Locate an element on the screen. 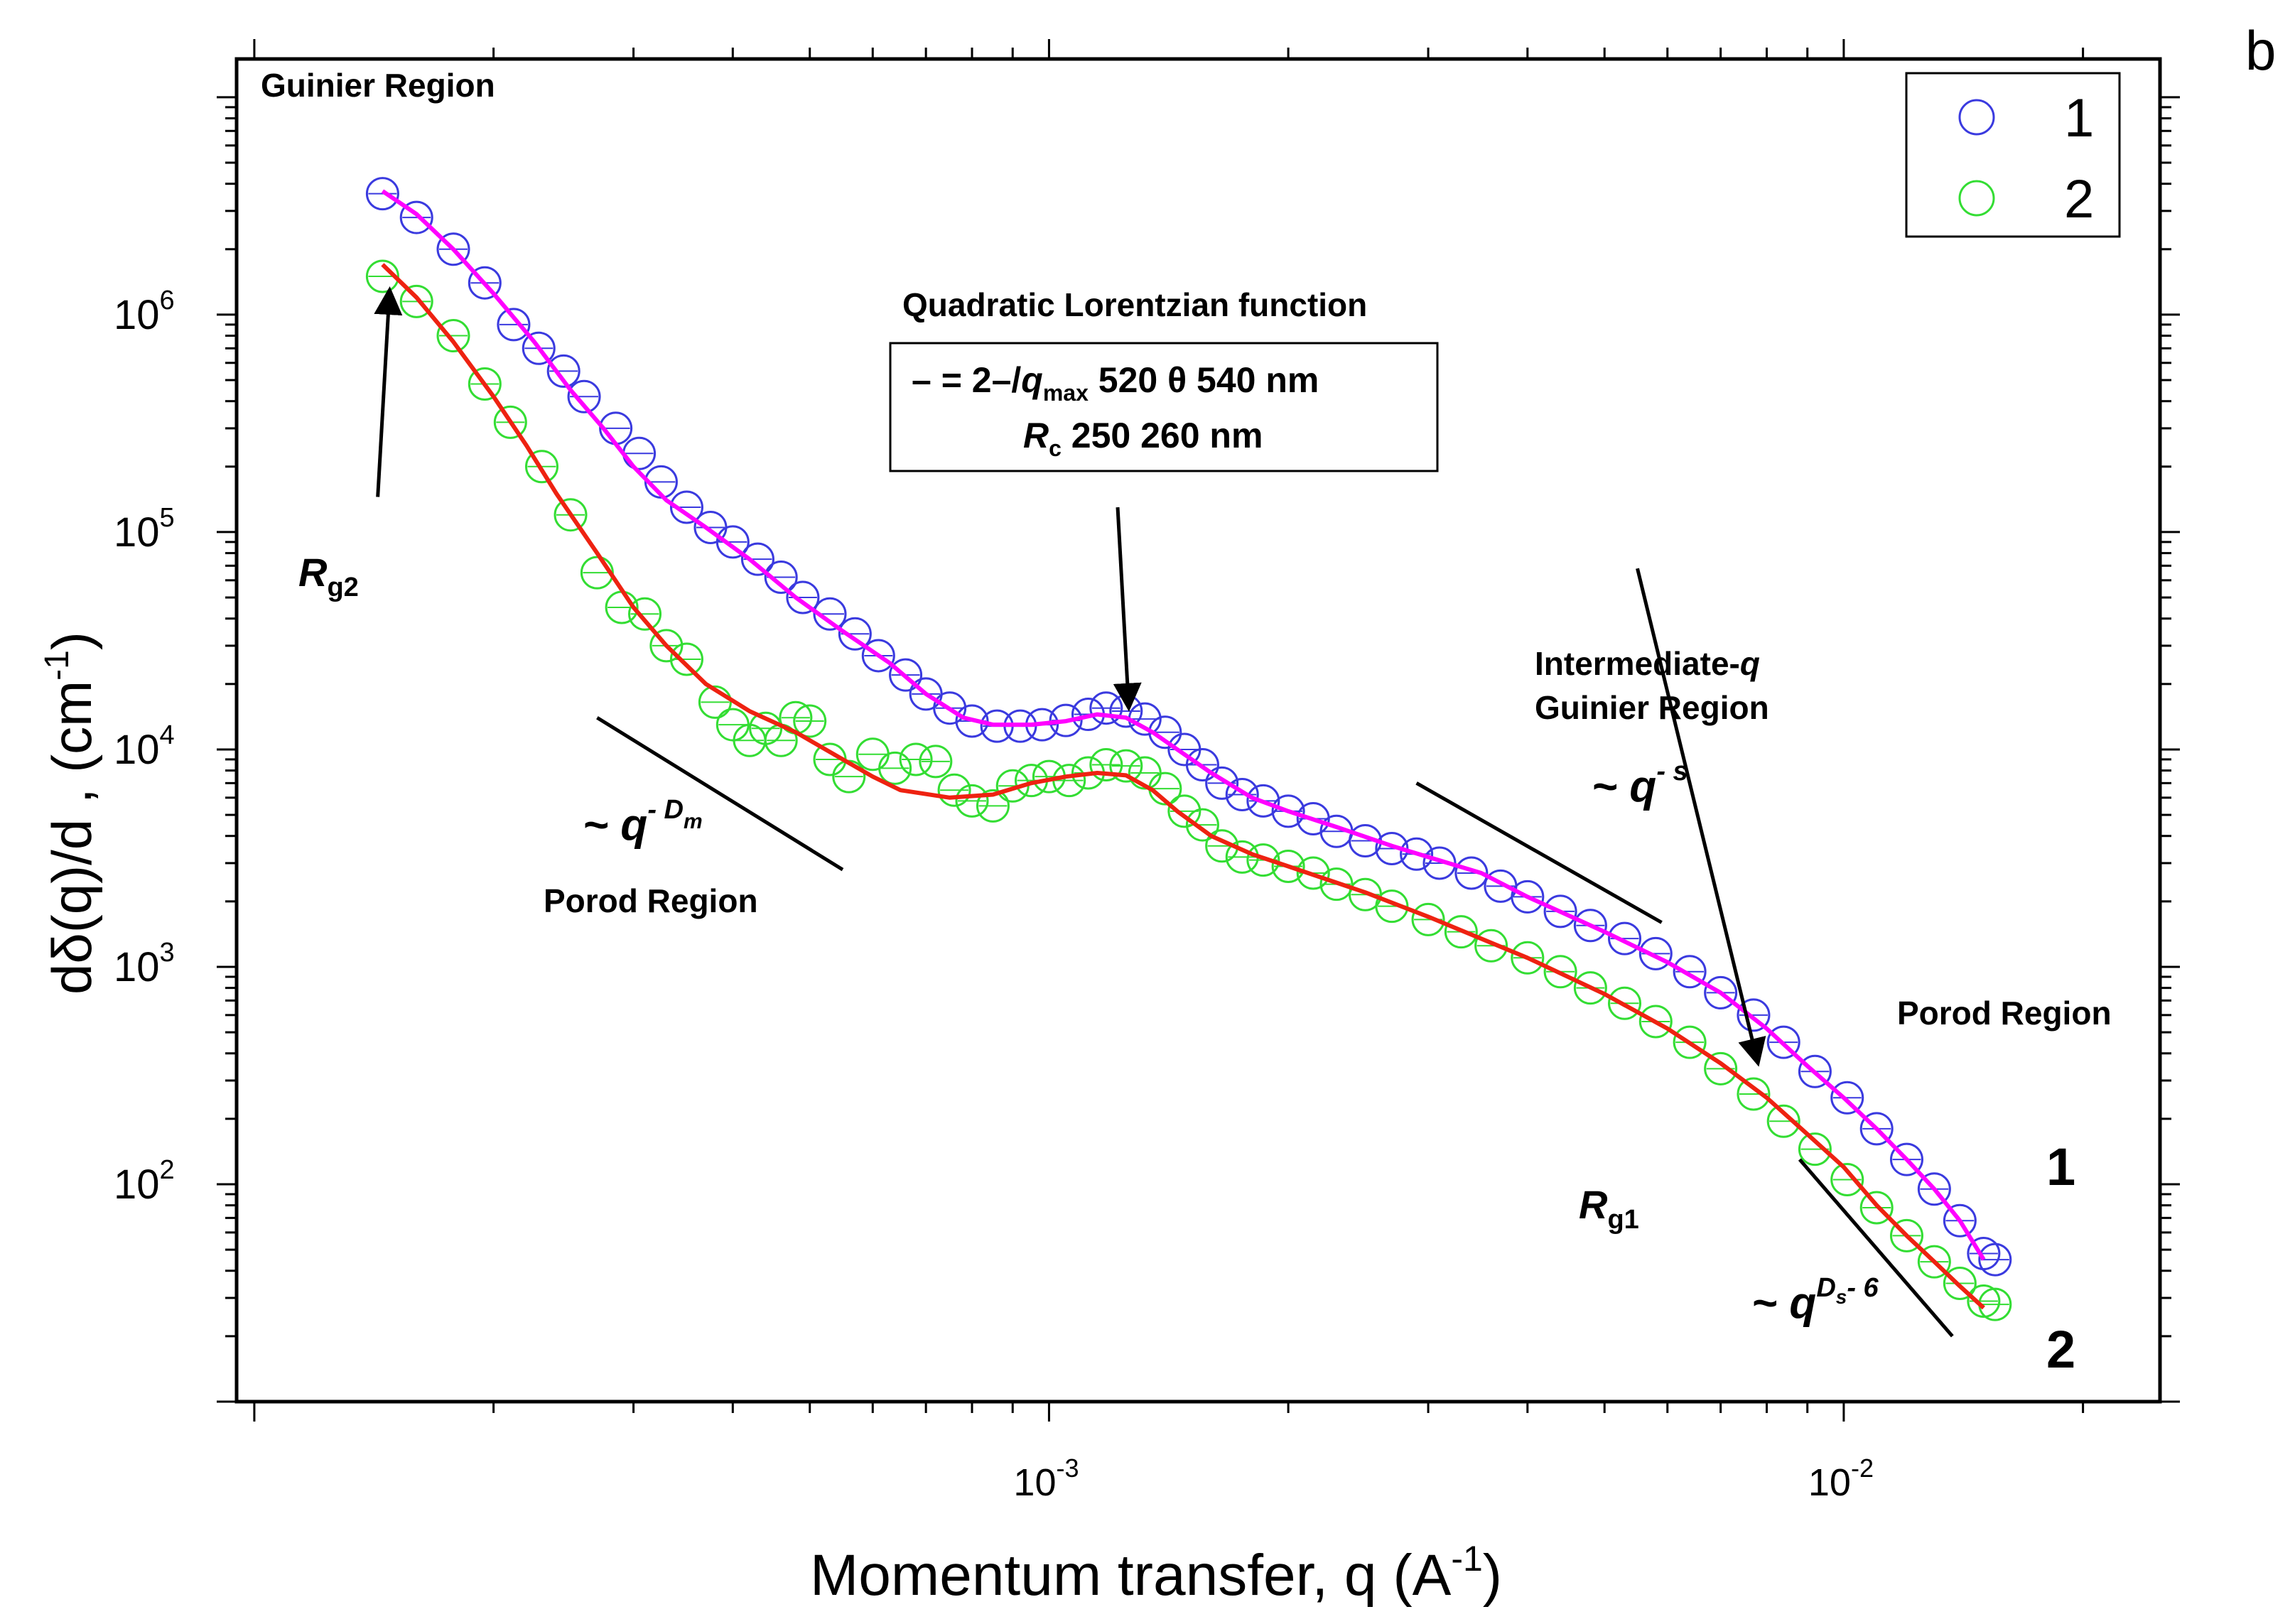 This screenshot has height=1624, width=2295. guide-porod-high is located at coordinates (1876, 1248).